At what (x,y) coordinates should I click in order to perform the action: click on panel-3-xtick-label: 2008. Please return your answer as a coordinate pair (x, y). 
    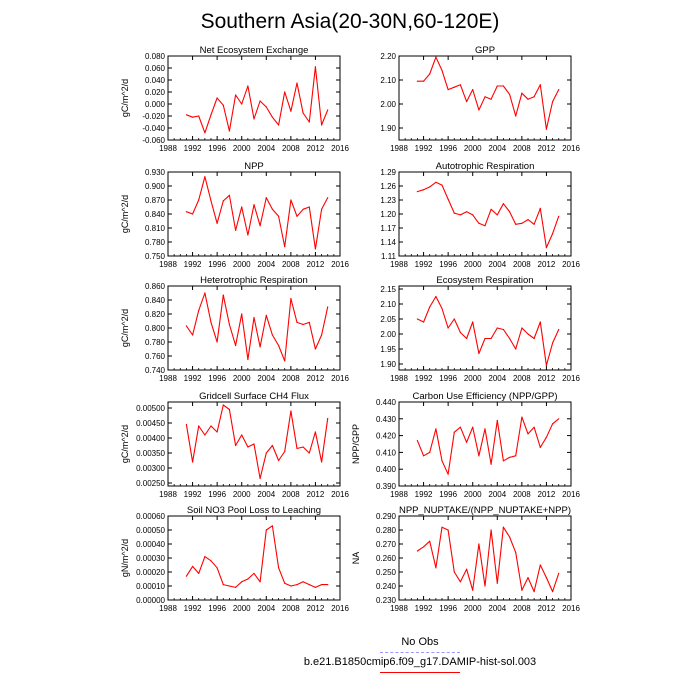
    Looking at the image, I should click on (291, 264).